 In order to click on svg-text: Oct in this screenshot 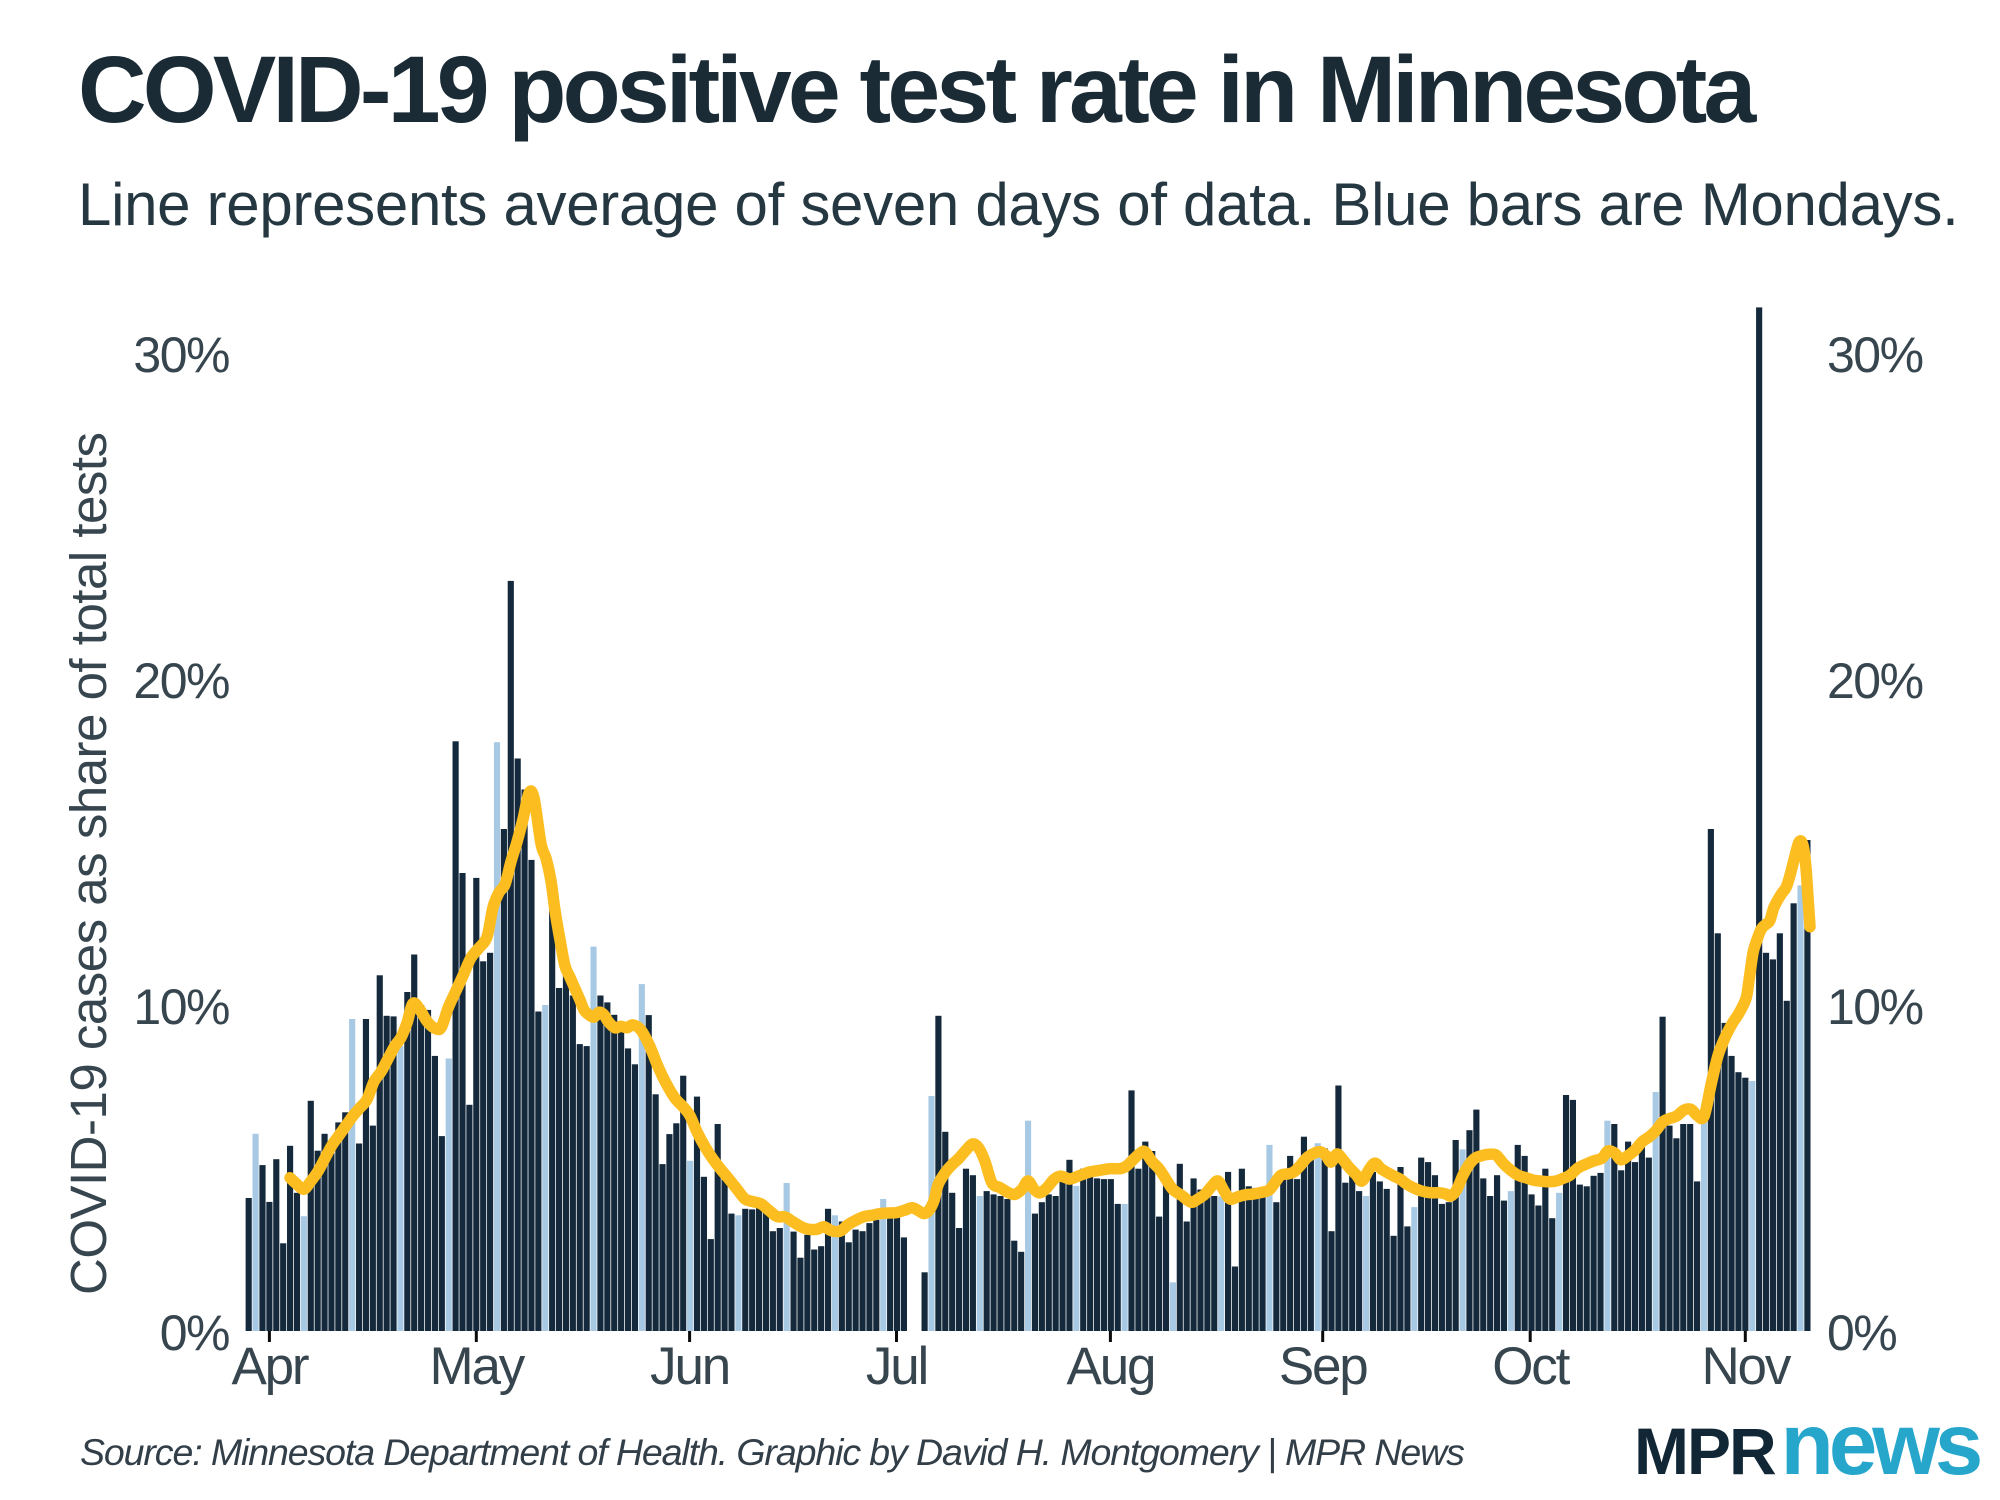, I will do `click(1531, 1366)`.